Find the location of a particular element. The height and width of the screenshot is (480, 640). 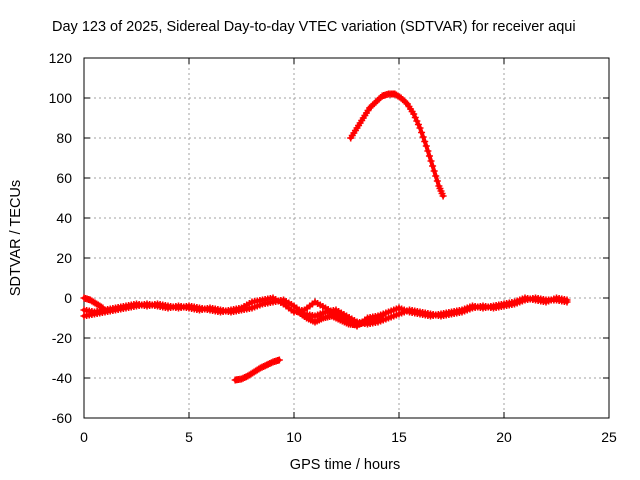

x-tick-label: 20 is located at coordinates (504, 437).